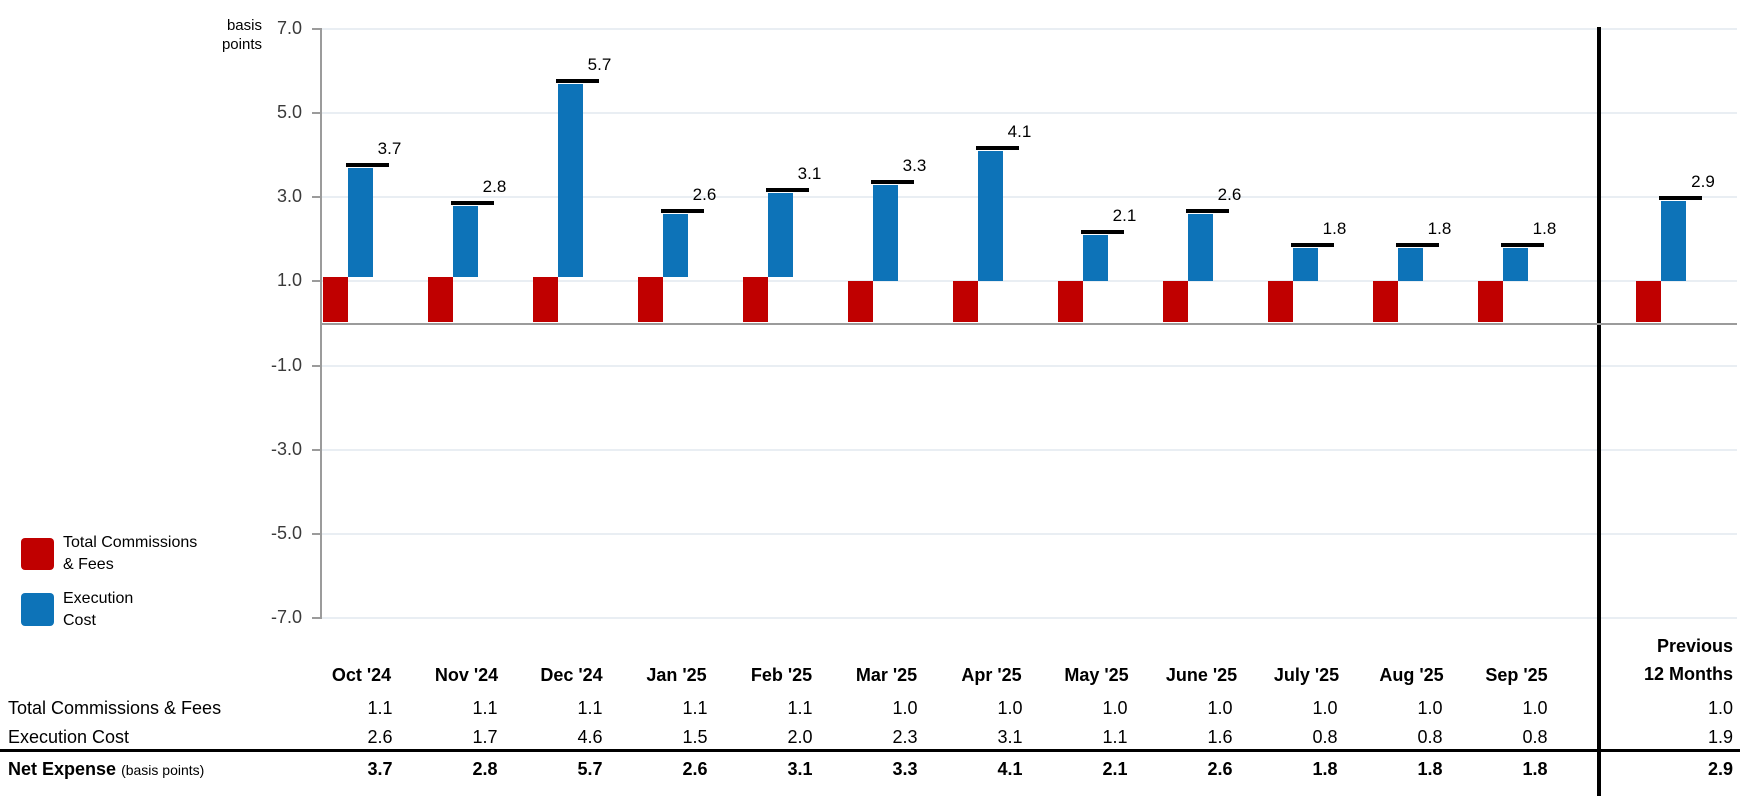 The image size is (1740, 808). Describe the element at coordinates (1516, 675) in the screenshot. I see `column-header-month: Sep '25` at that location.